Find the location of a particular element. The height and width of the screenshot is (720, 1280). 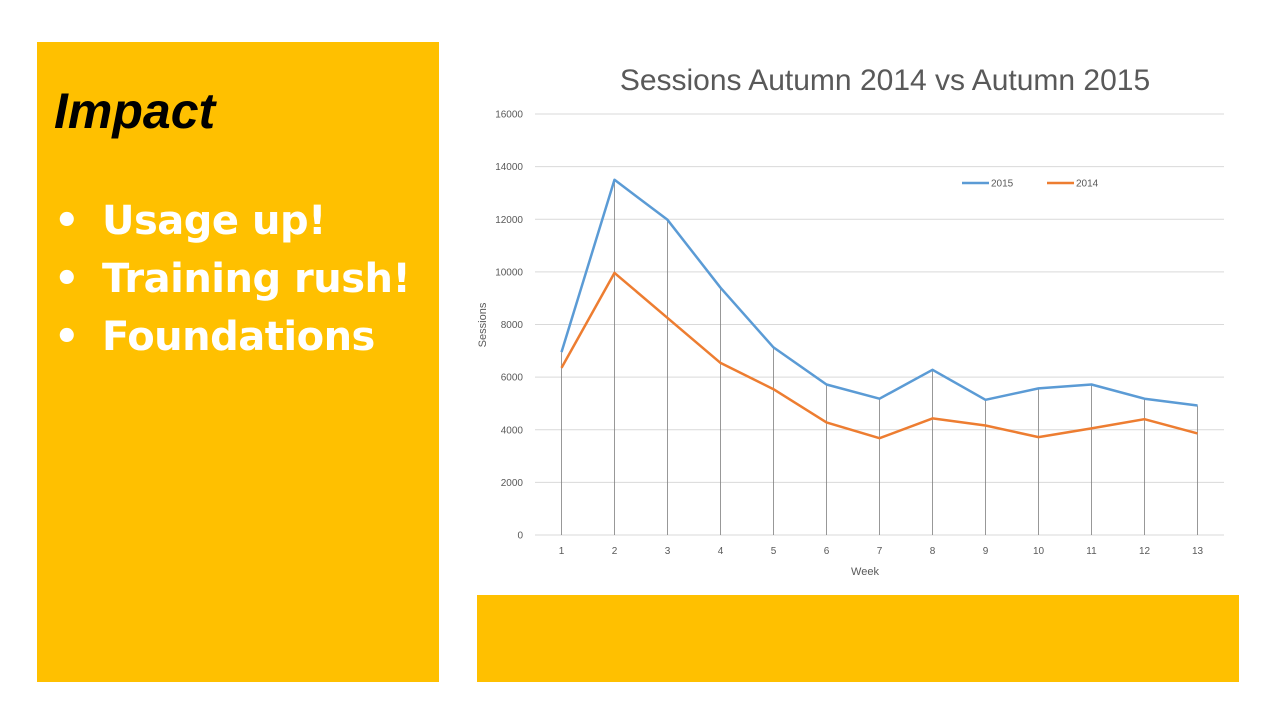

x-tick-label: 4 is located at coordinates (721, 551).